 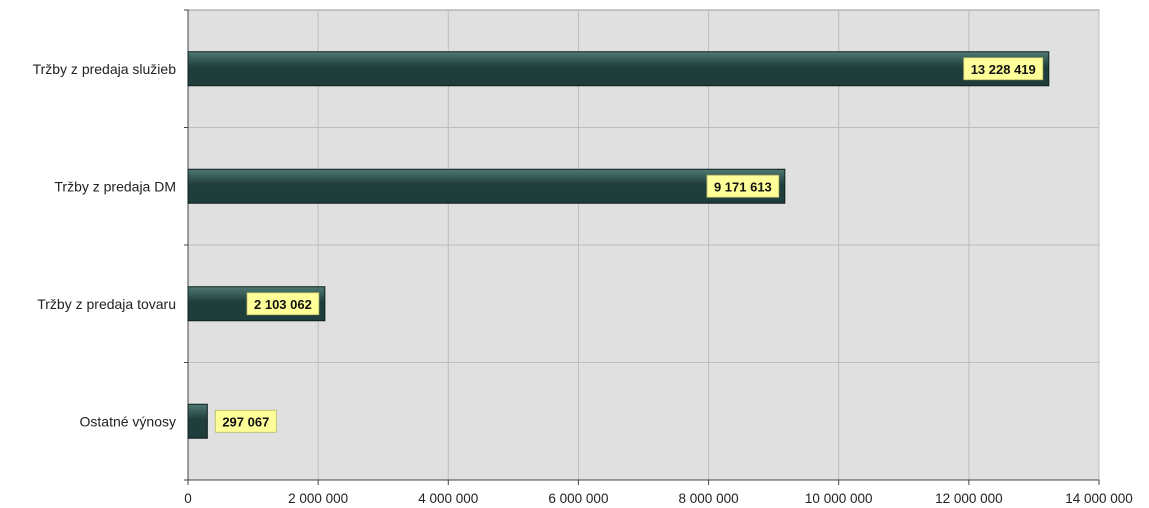 I want to click on data-label: 13 228 419, so click(x=1003, y=69).